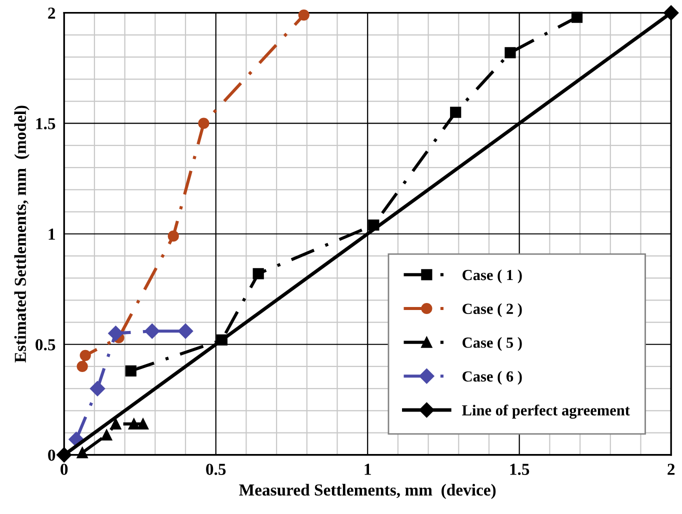  Describe the element at coordinates (492, 310) in the screenshot. I see `legend-label: Case ( 2 )` at that location.